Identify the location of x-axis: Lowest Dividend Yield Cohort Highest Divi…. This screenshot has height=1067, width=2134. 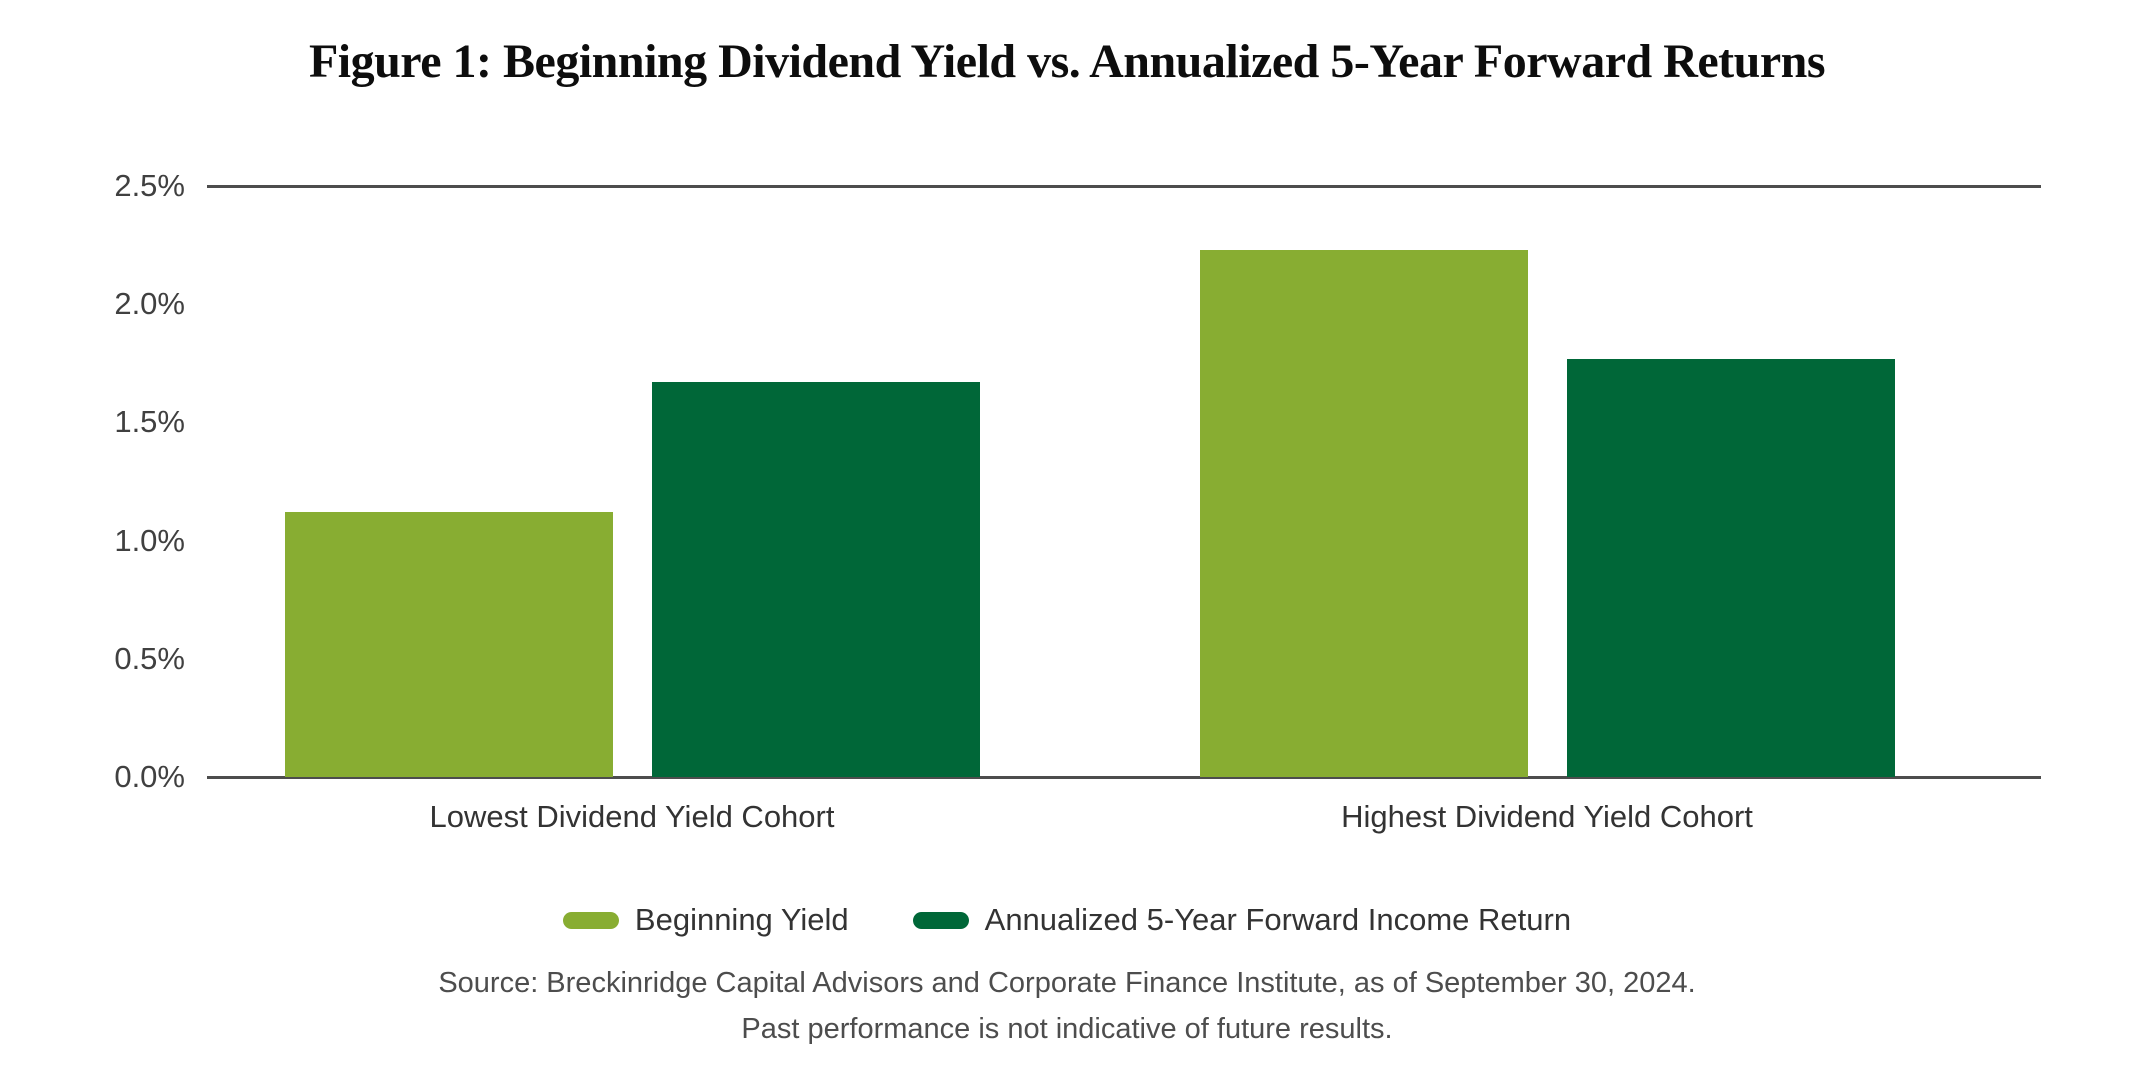
(1124, 820).